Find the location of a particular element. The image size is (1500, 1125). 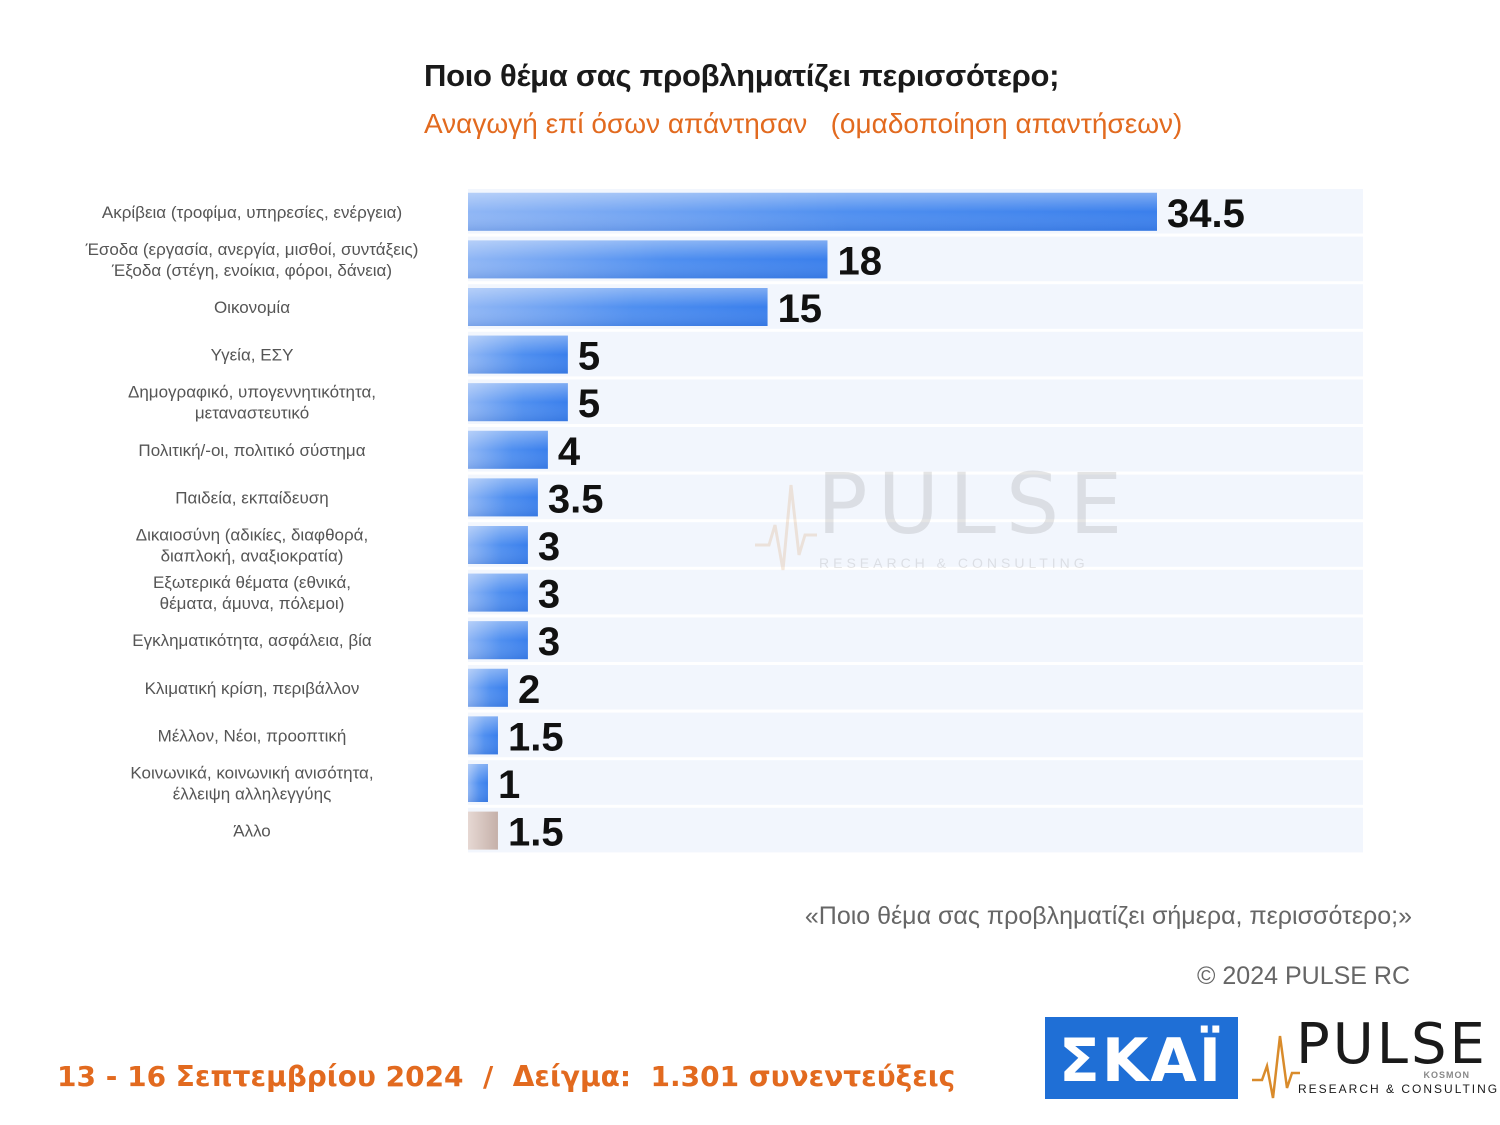

category-label: Δικαιοσύνη (αδικίες, διαφθορά, is located at coordinates (252, 535).